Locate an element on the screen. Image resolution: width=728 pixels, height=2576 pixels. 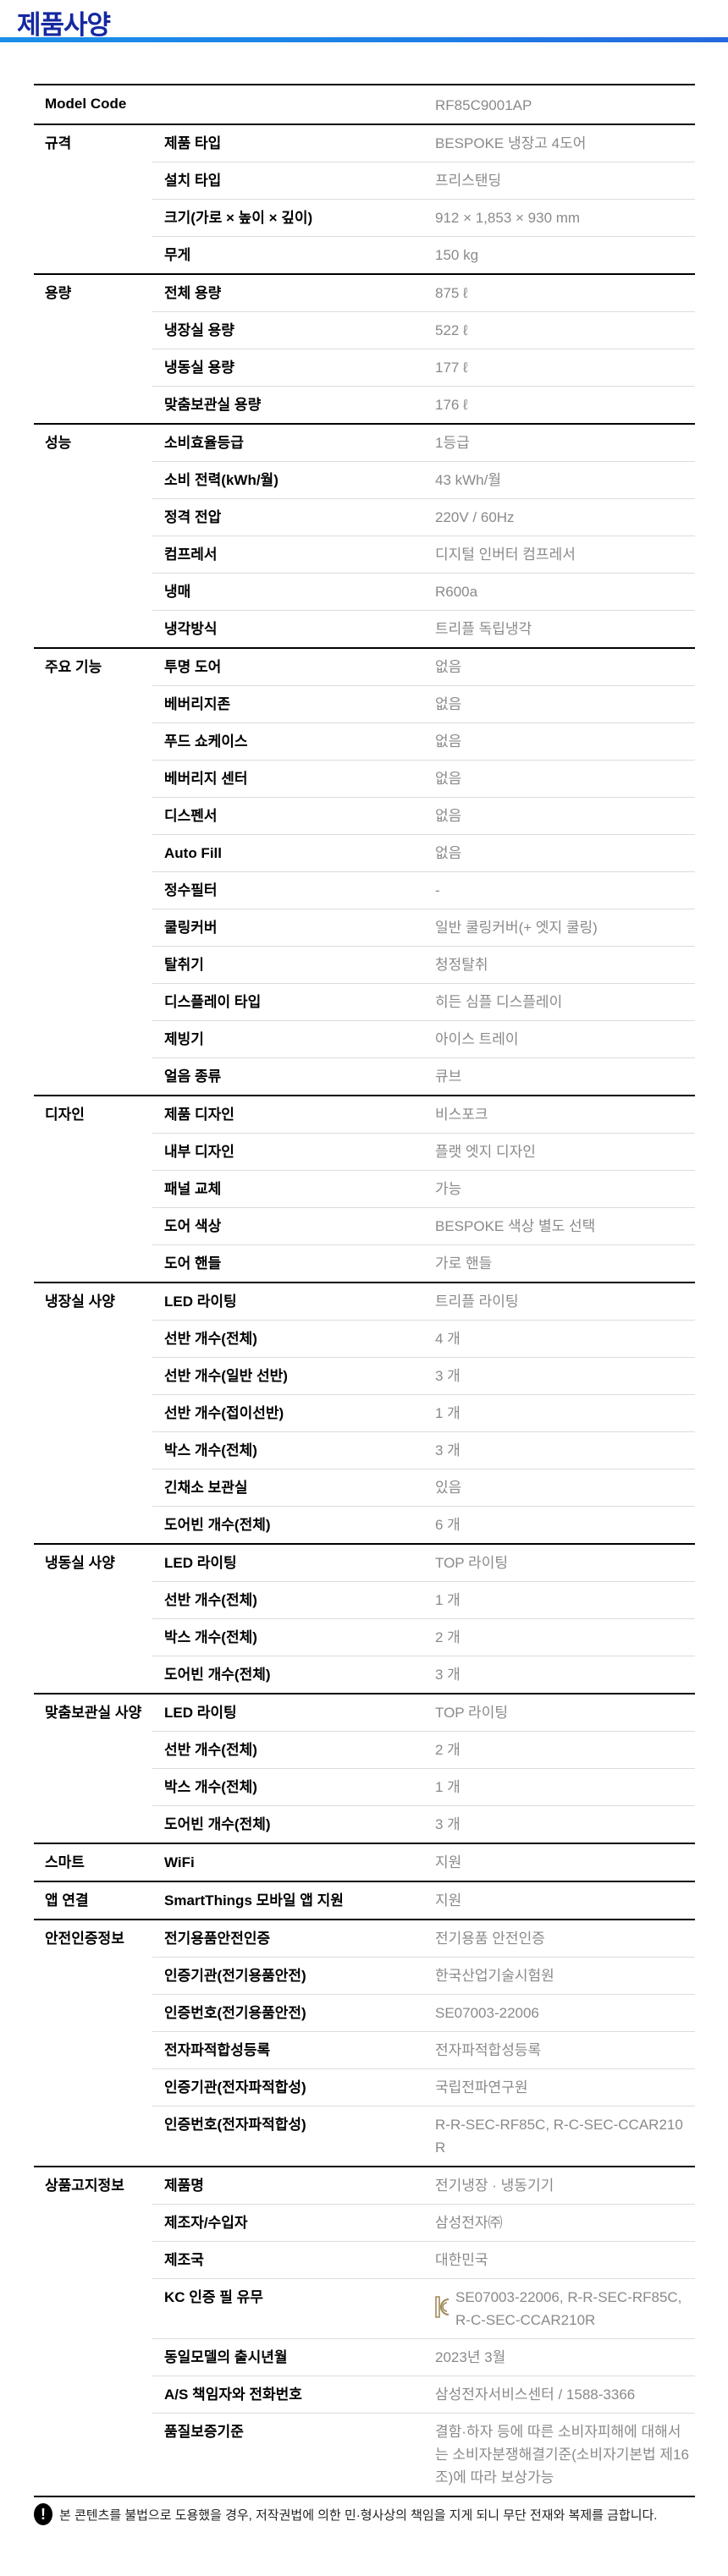
spec-row: 디스플레이 타입 히든 심플 디스플레이 is located at coordinates (423, 1002).